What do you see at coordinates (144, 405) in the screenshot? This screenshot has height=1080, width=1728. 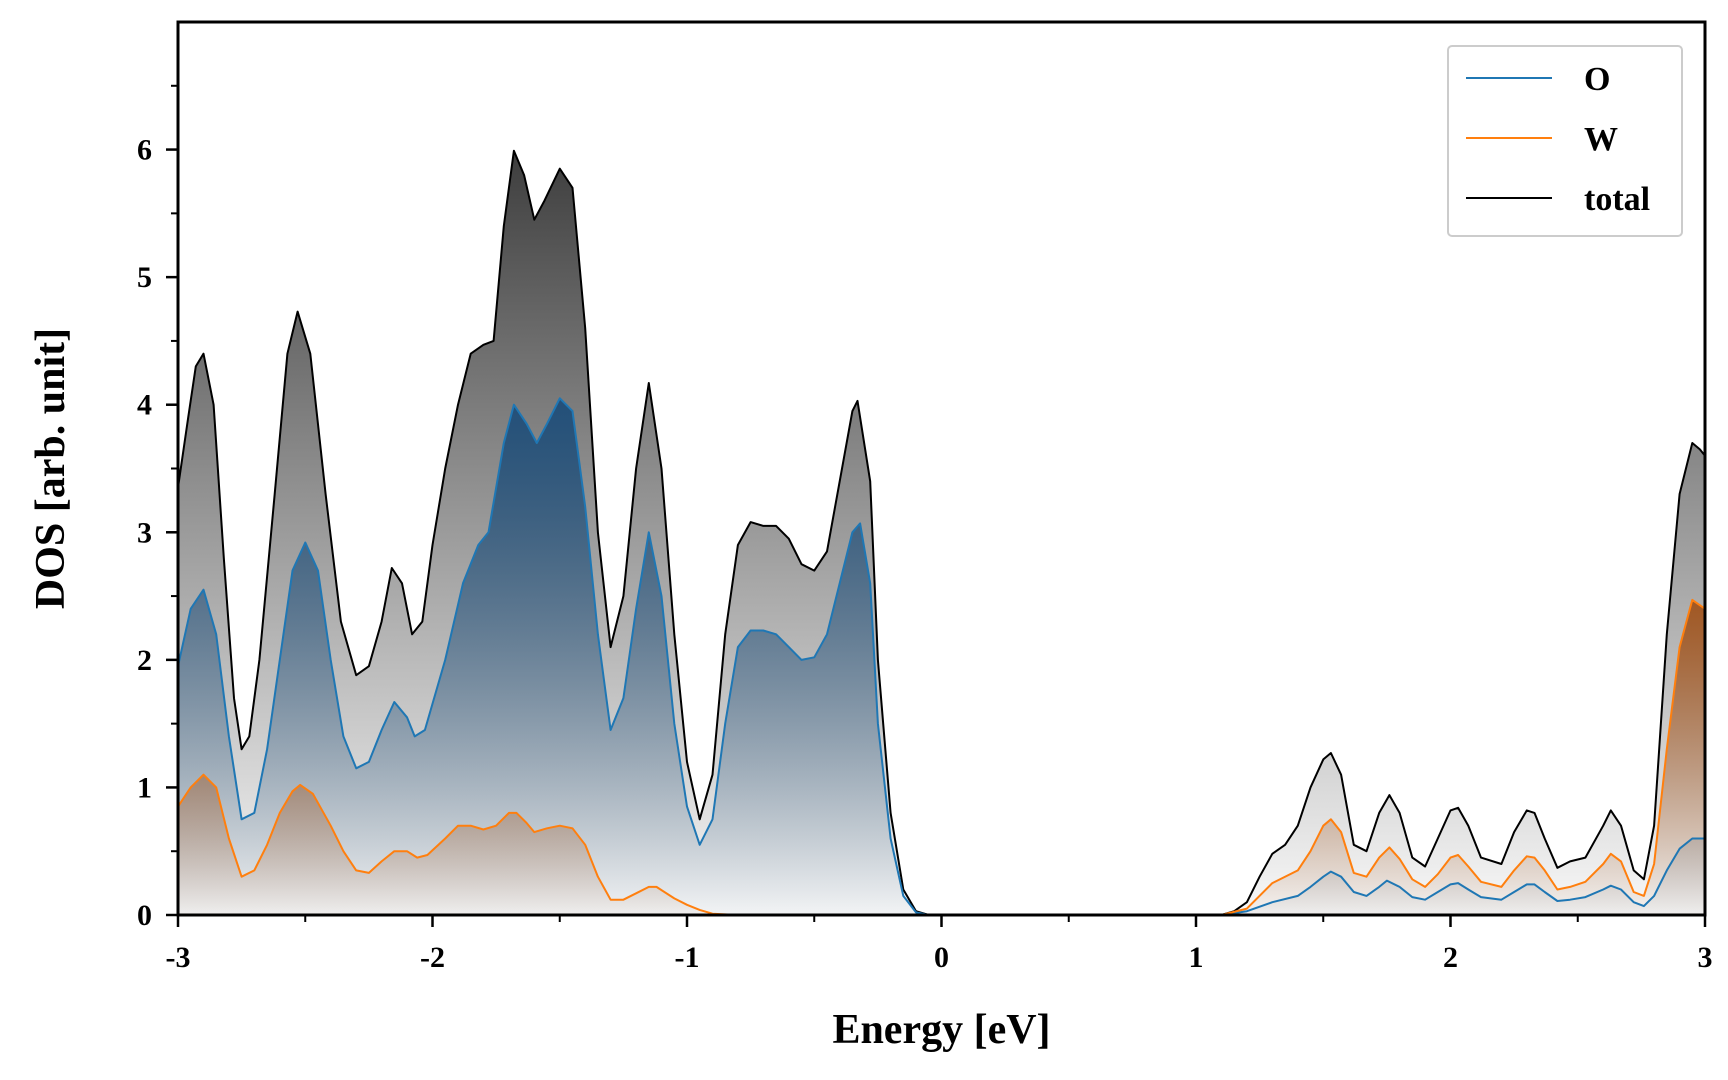 I see `y-tick-label: 4` at bounding box center [144, 405].